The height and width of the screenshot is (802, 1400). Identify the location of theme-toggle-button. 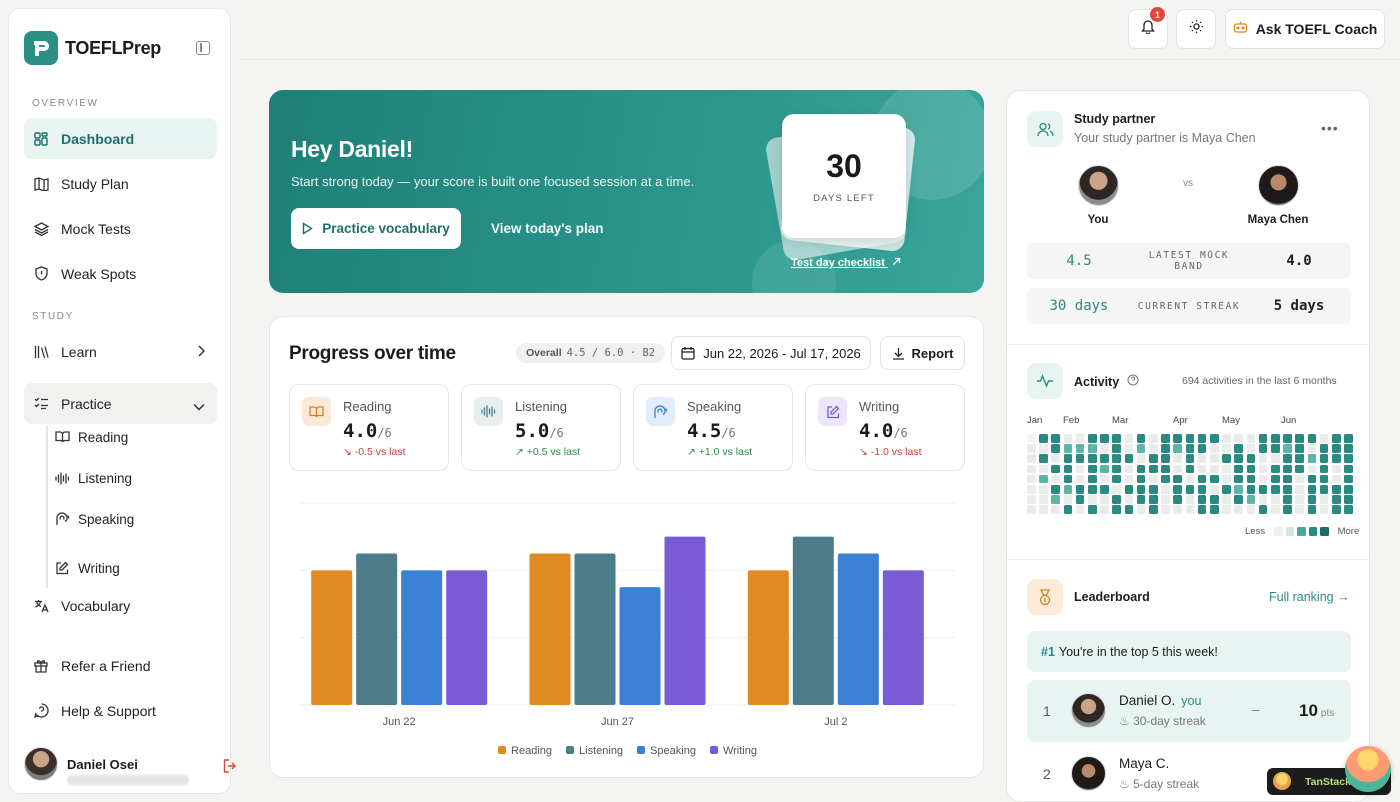
(1196, 29).